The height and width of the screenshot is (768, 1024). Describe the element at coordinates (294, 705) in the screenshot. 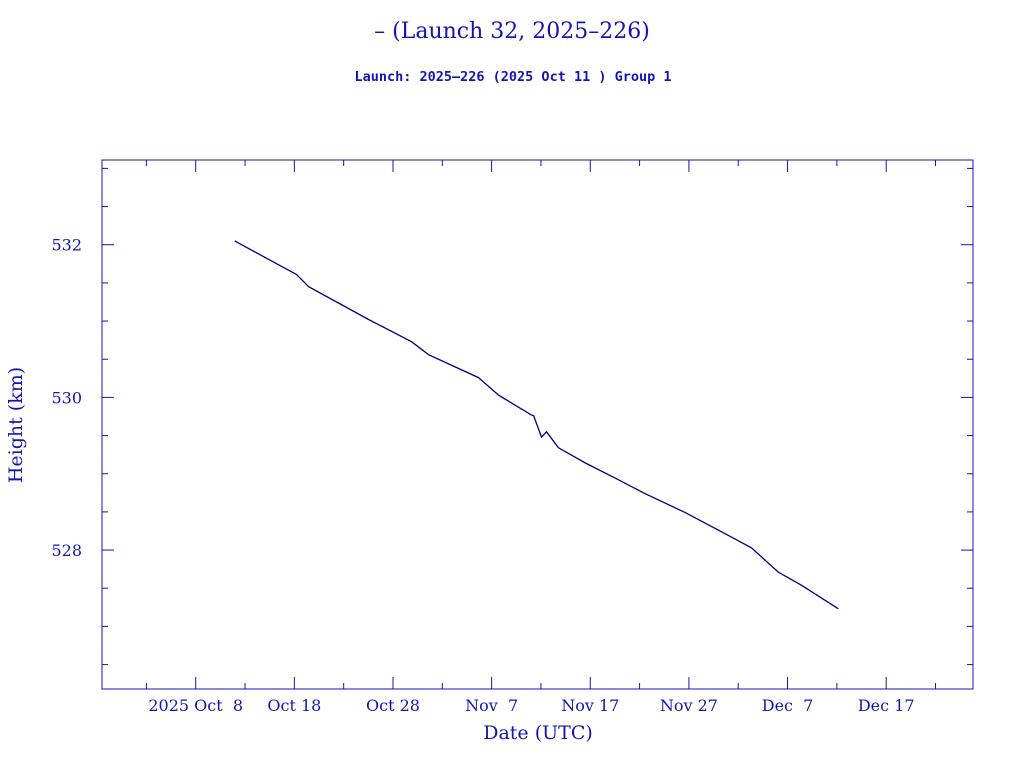

I see `x-tick-label: Oct 18` at that location.